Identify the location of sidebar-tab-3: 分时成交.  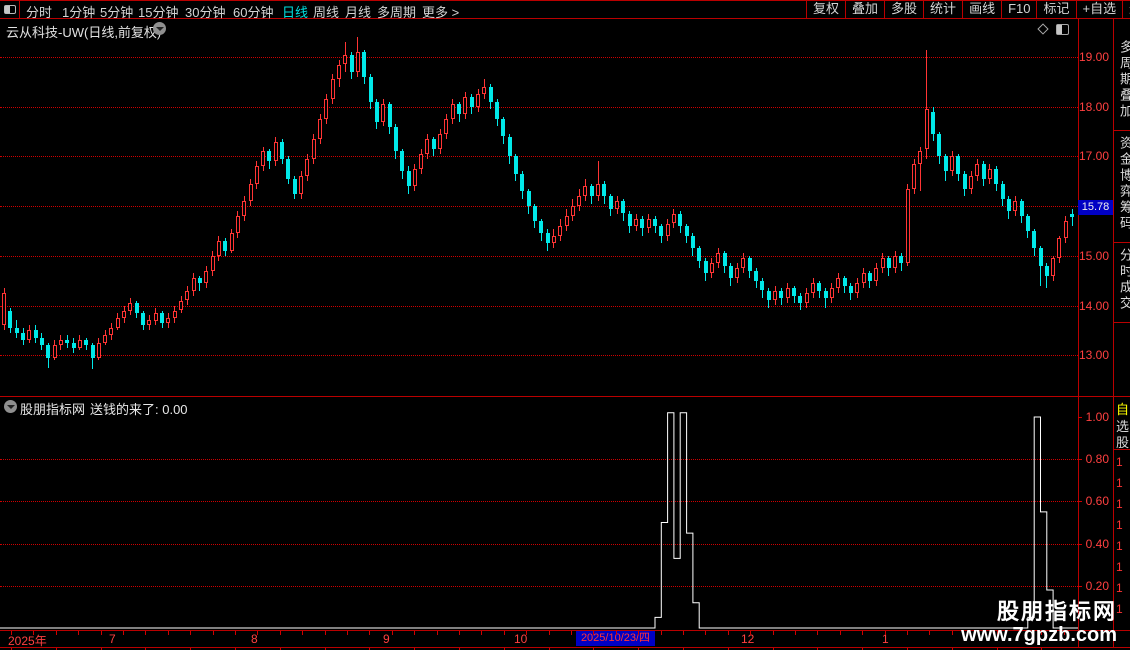
(1124, 280).